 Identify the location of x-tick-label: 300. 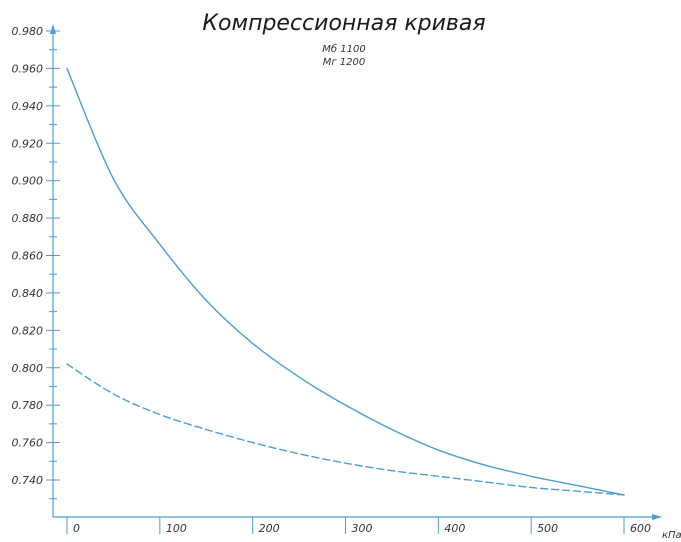
(362, 528).